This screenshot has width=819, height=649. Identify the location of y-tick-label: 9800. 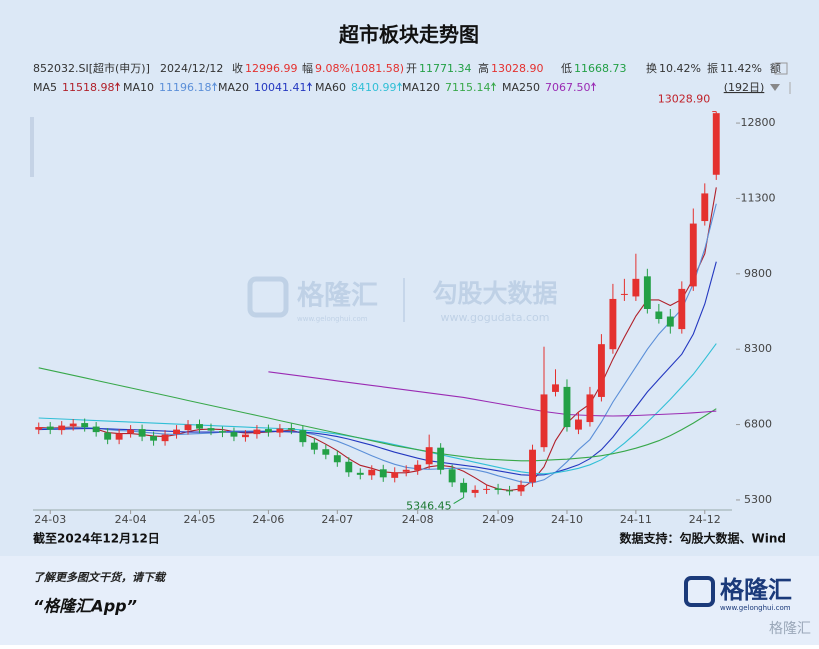
(758, 273).